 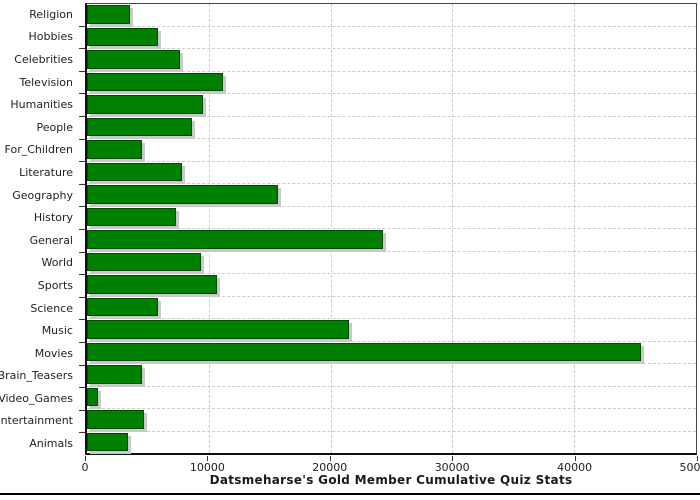 What do you see at coordinates (54, 127) in the screenshot?
I see `y-axis-label: People` at bounding box center [54, 127].